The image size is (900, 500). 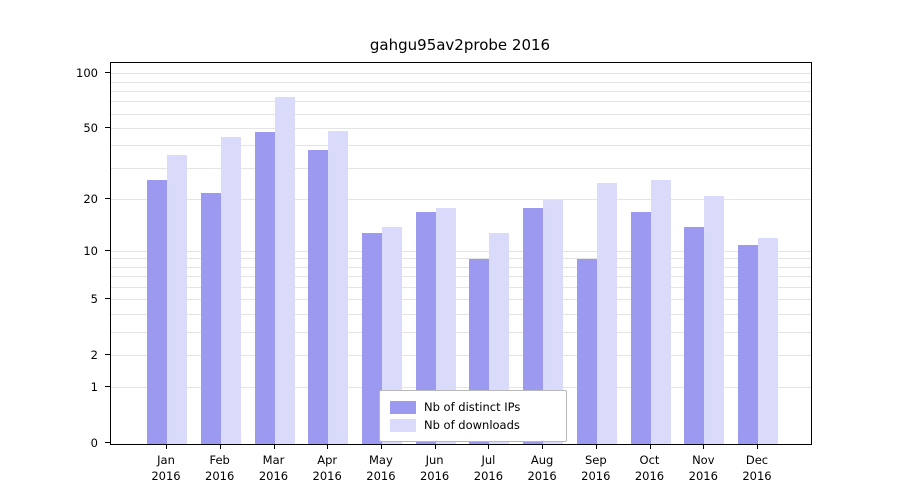 What do you see at coordinates (94, 299) in the screenshot?
I see `y-tick-label: 5` at bounding box center [94, 299].